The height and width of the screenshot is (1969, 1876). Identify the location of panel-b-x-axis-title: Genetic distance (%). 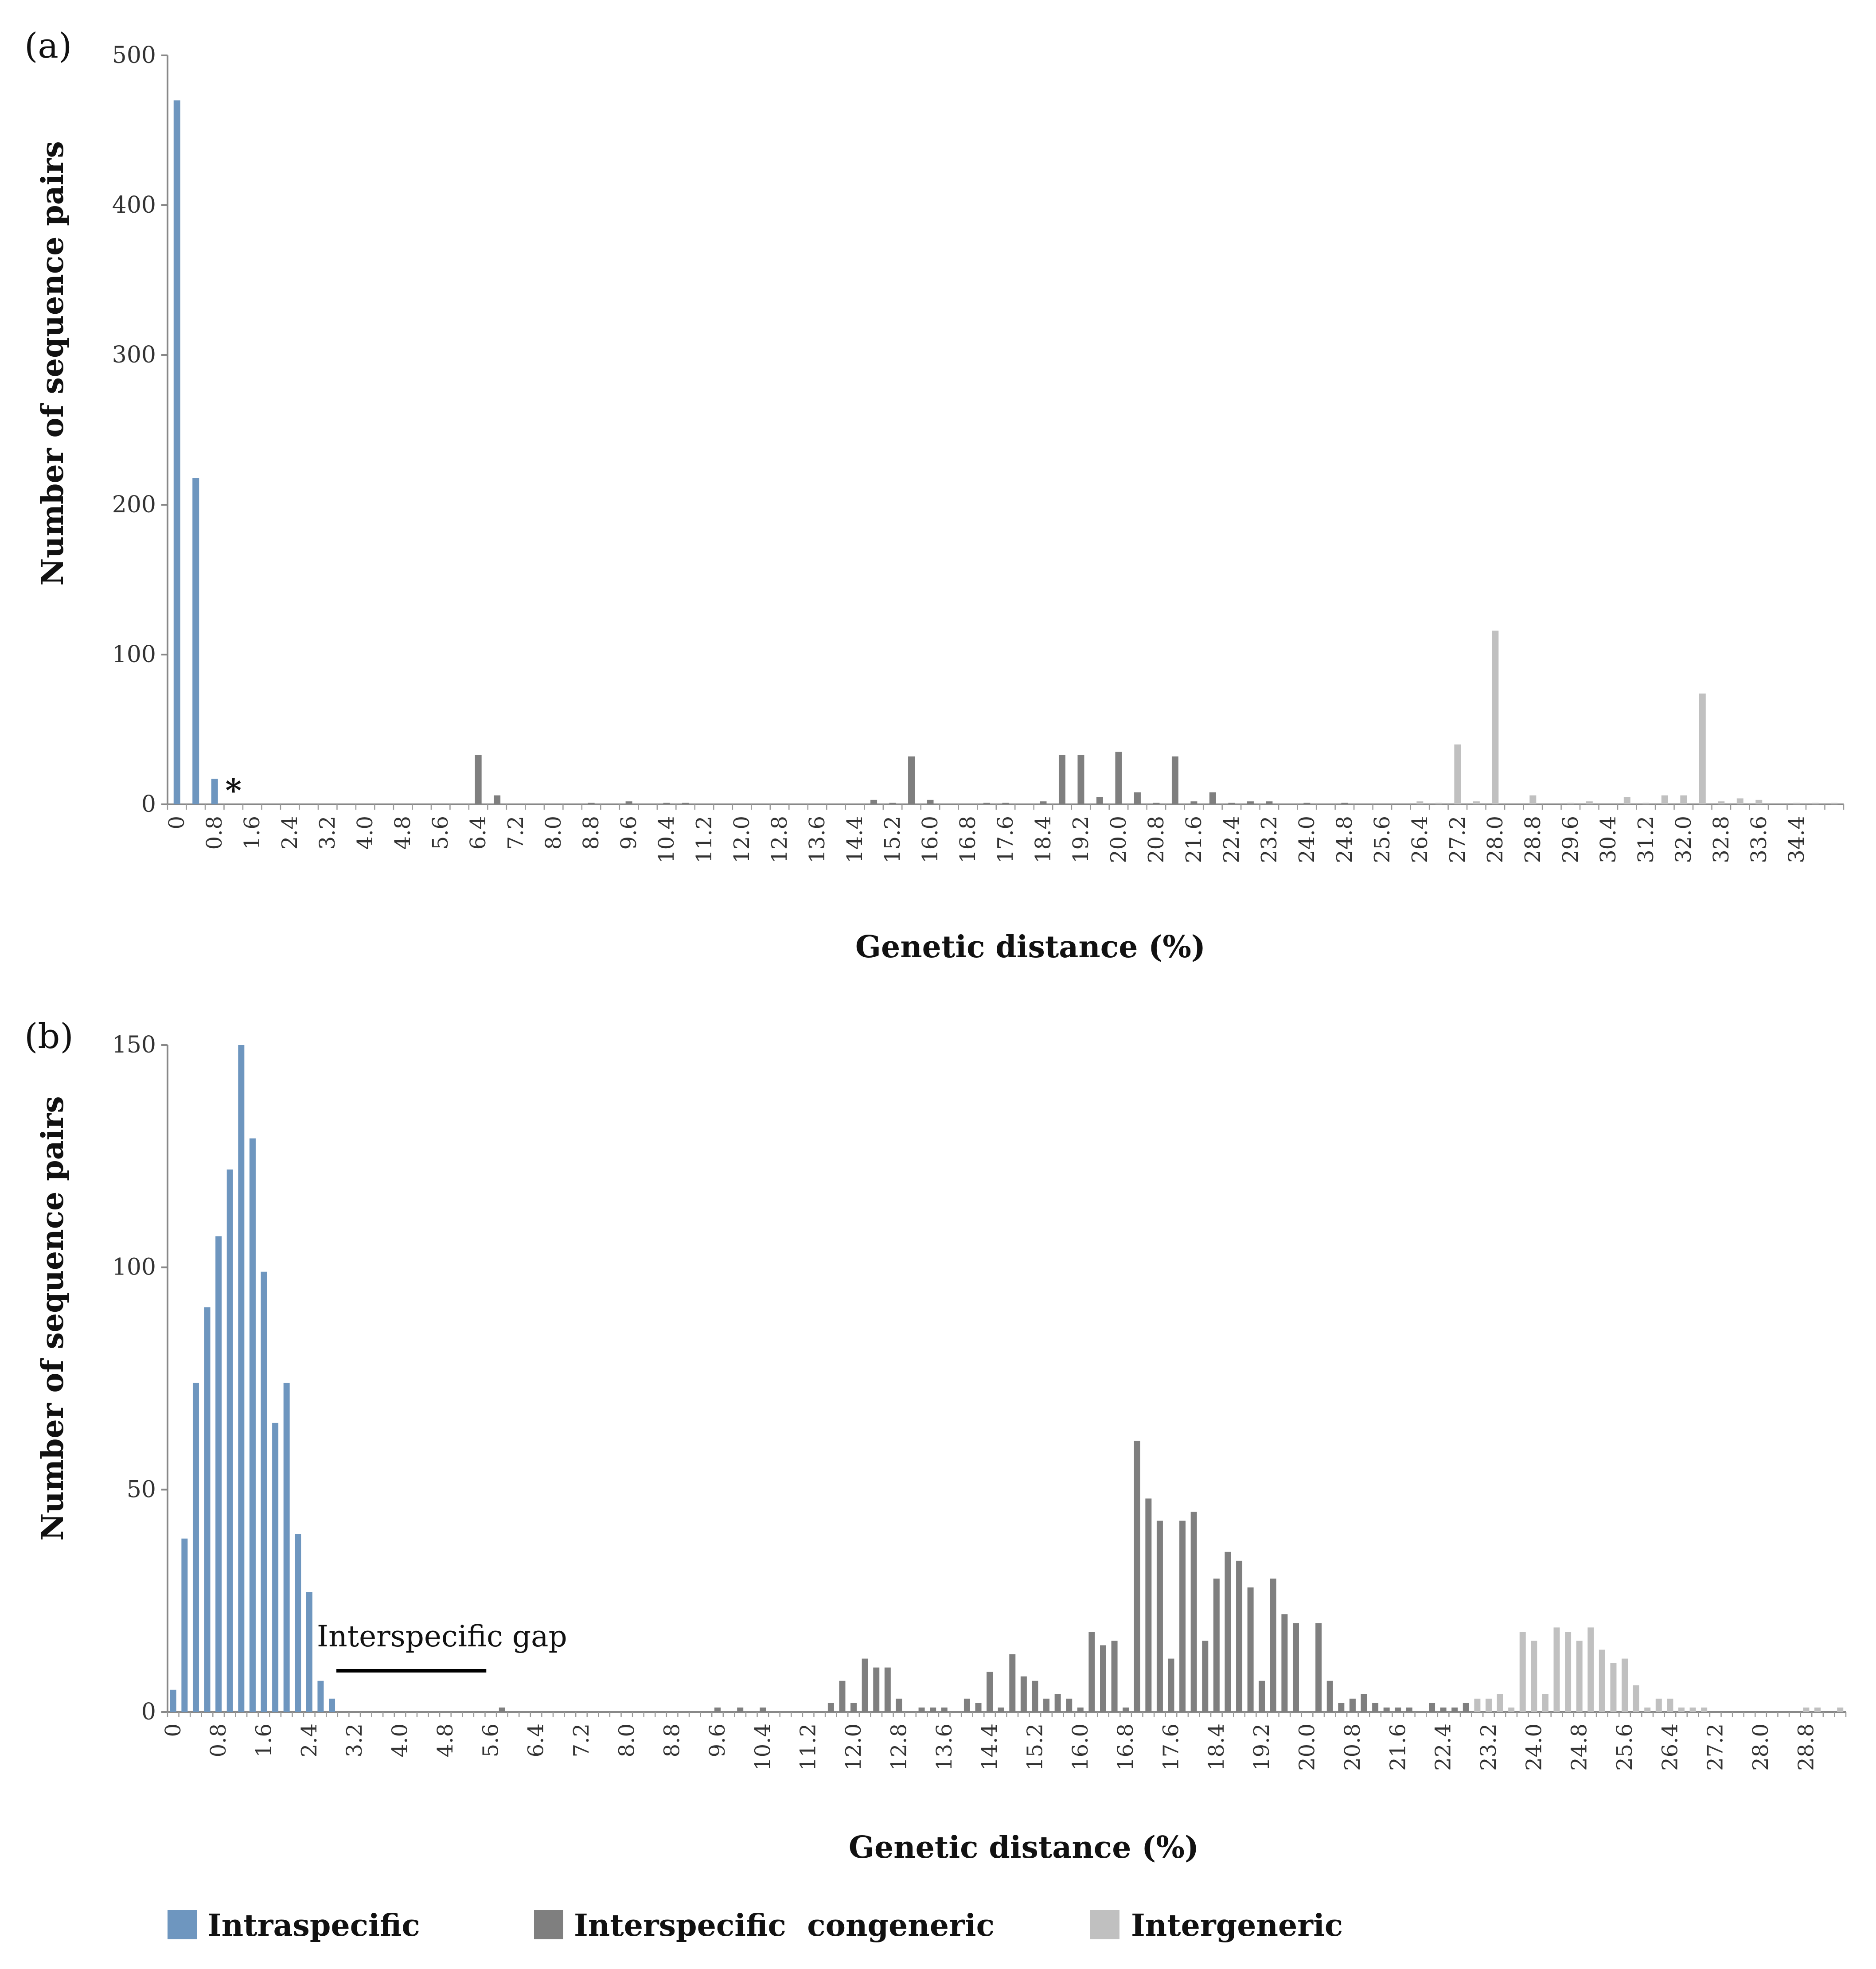
(1024, 1847).